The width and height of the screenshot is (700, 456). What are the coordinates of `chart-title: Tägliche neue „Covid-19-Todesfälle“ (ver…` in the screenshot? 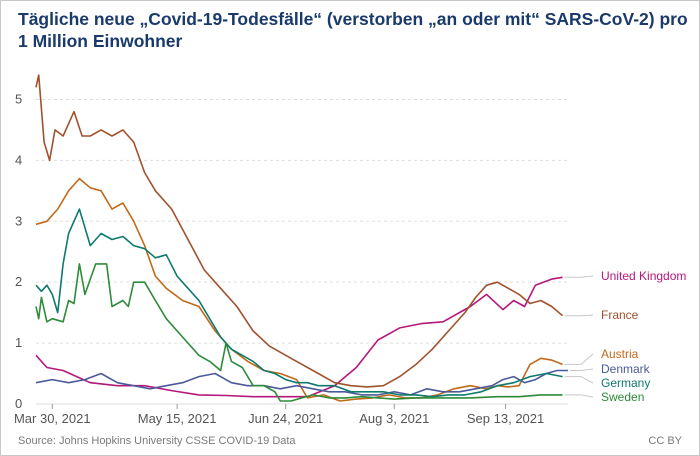 It's located at (353, 30).